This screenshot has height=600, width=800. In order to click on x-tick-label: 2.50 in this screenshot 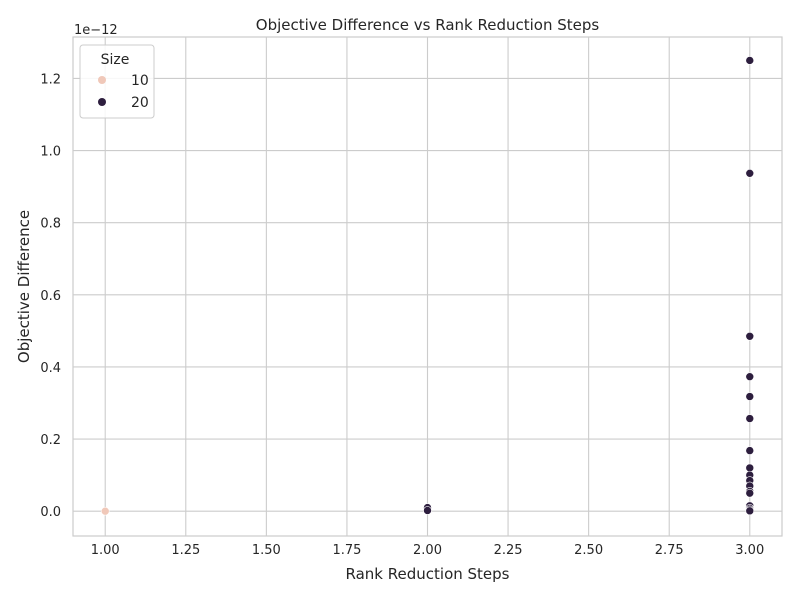, I will do `click(588, 550)`.